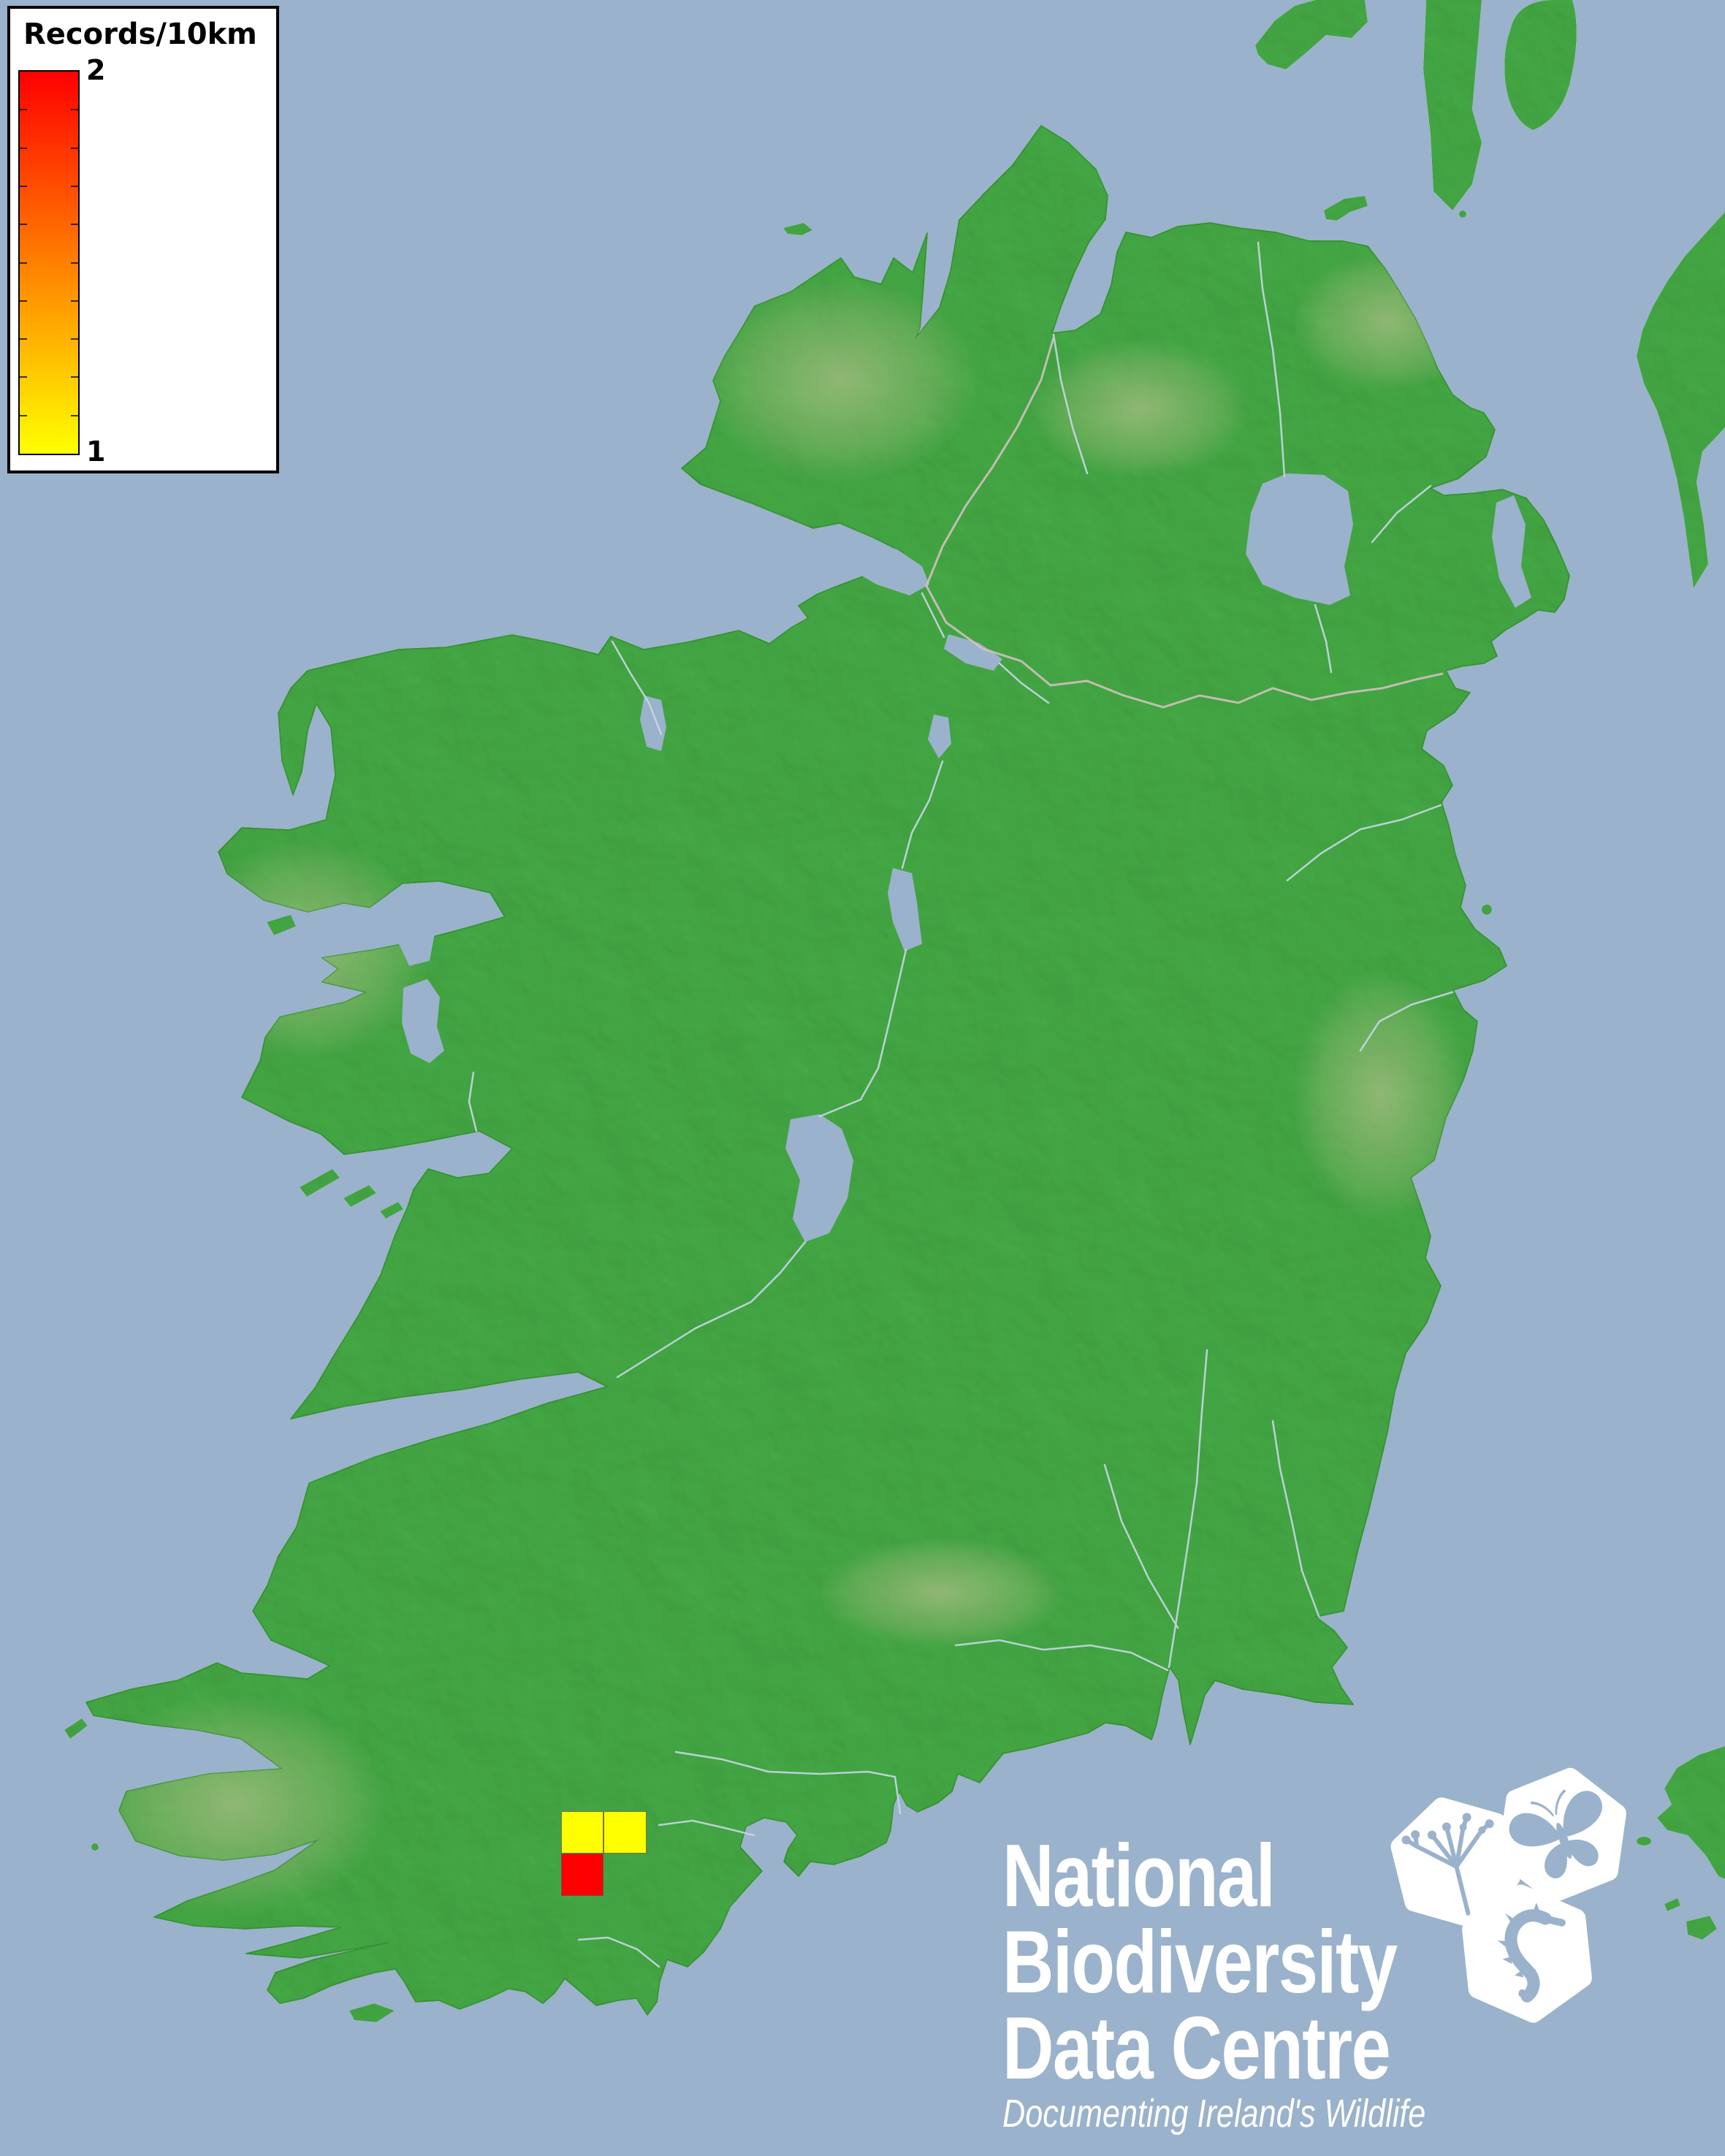 Image resolution: width=1725 pixels, height=2156 pixels. Describe the element at coordinates (1562, 1835) in the screenshot. I see `butterfly-icon` at that location.